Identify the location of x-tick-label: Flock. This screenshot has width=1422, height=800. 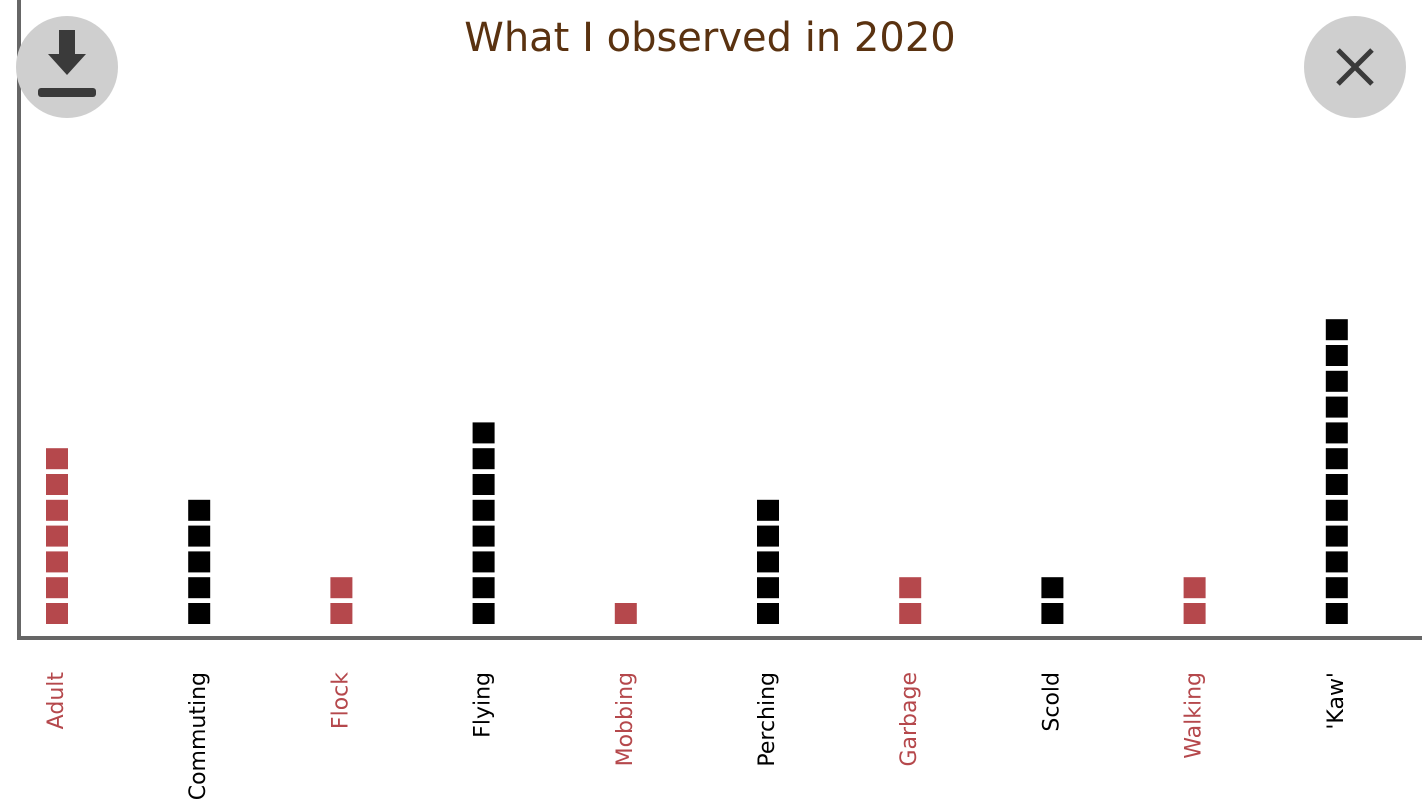
(340, 700).